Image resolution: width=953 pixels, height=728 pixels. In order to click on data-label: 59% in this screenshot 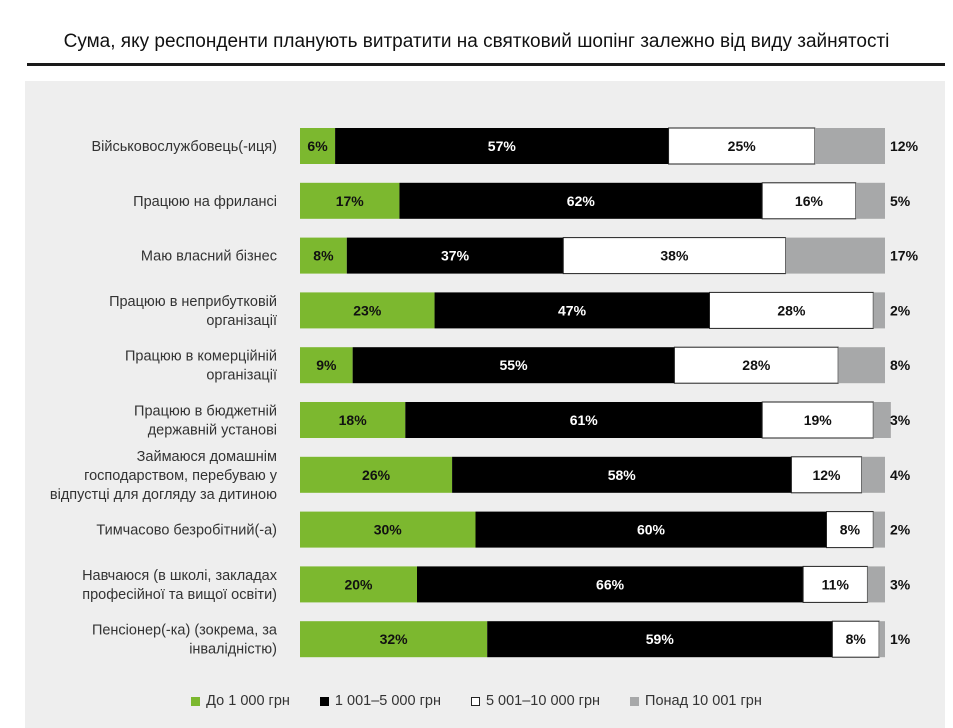, I will do `click(660, 639)`.